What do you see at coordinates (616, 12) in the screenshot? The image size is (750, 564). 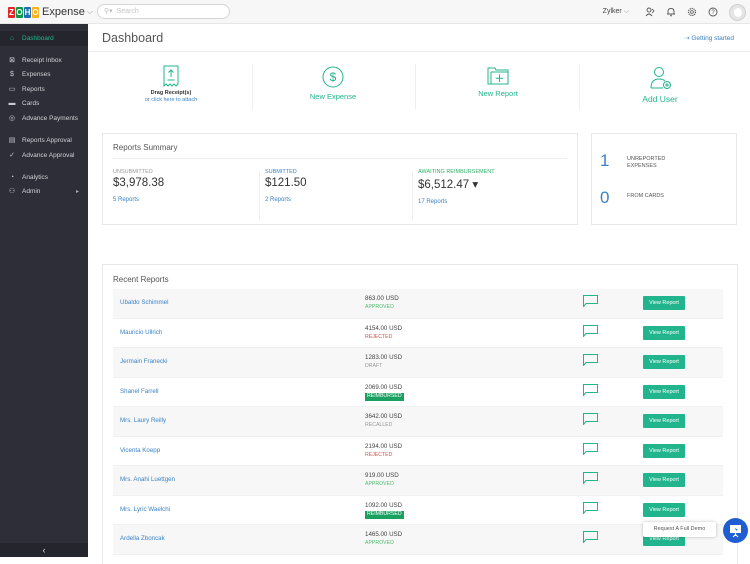 I see `org-switcher: Zylker ⌵` at bounding box center [616, 12].